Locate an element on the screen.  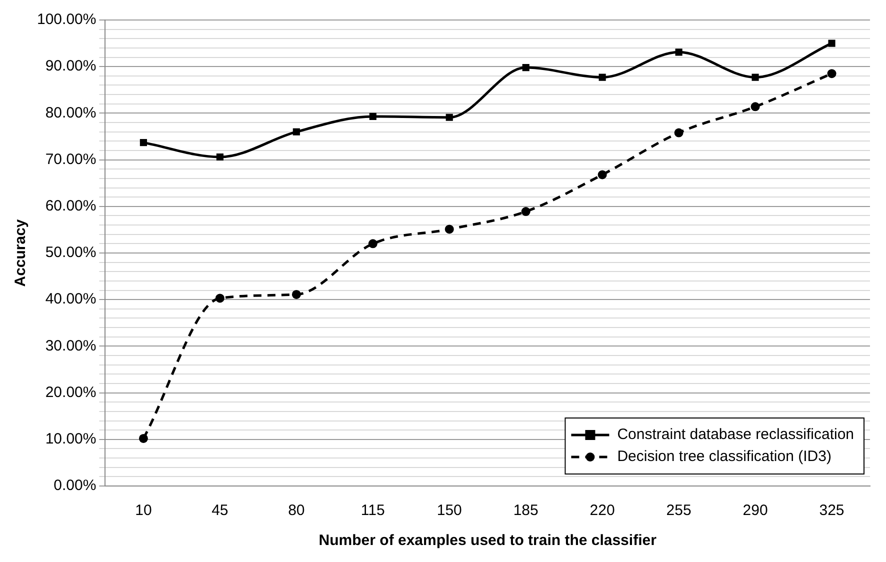
y-tick-label: 70.00% is located at coordinates (70, 159).